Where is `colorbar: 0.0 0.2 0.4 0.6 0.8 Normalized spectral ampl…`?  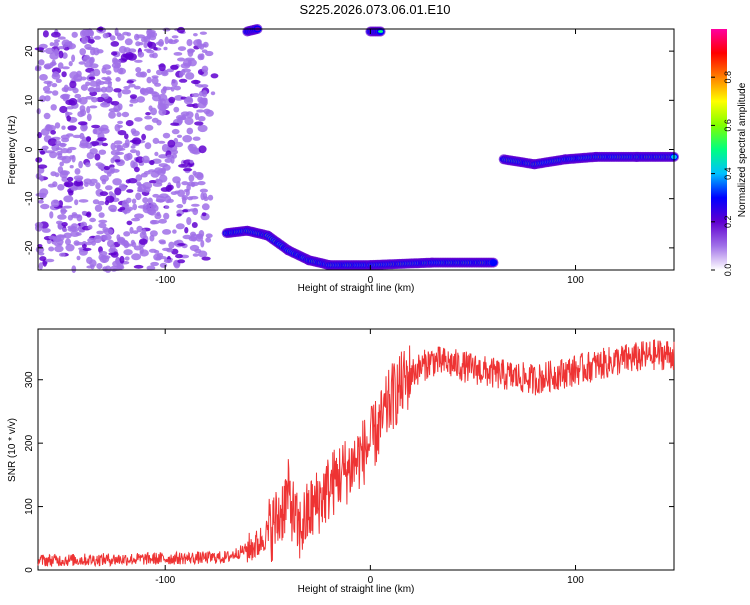 colorbar: 0.0 0.2 0.4 0.6 0.8 Normalized spectral ampl… is located at coordinates (729, 152).